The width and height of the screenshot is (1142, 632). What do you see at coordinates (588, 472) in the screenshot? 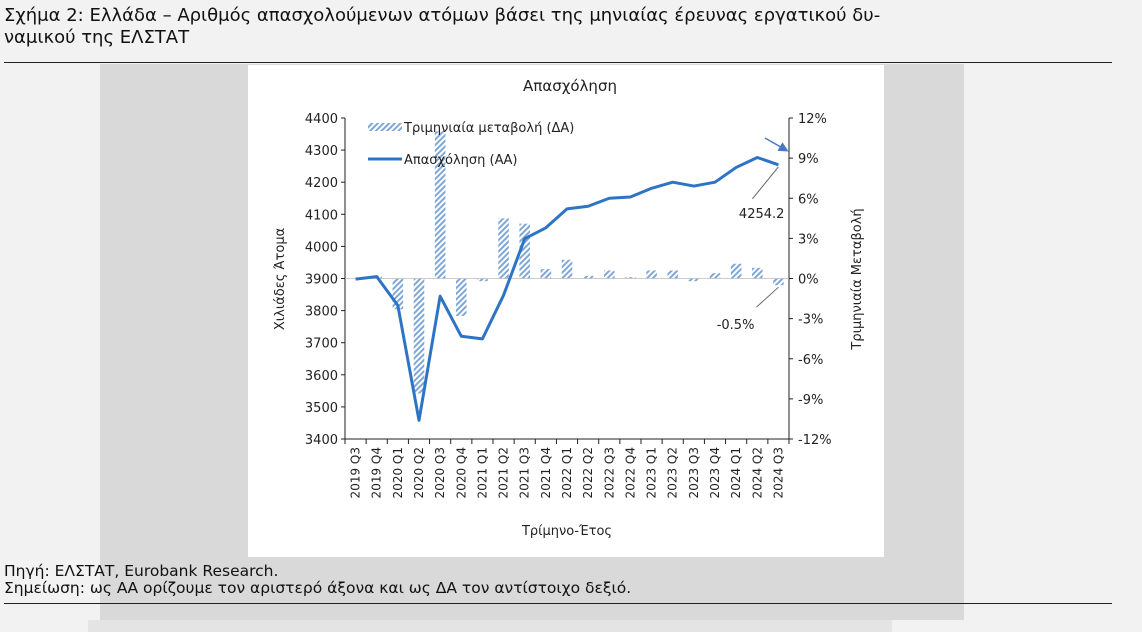
I see `x-tick-label: 2022 Q2` at bounding box center [588, 472].